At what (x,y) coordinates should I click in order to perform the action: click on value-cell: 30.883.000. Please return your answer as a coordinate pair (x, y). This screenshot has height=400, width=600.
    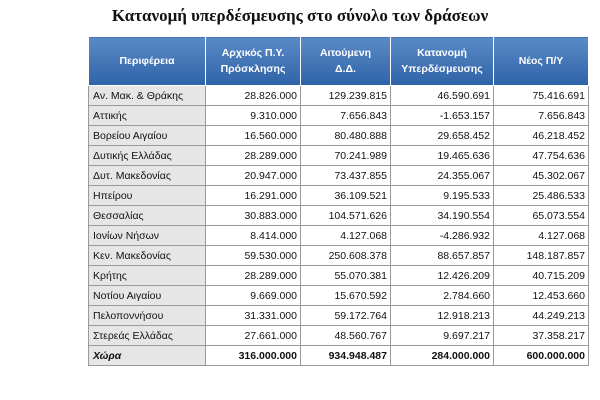
    Looking at the image, I should click on (253, 215).